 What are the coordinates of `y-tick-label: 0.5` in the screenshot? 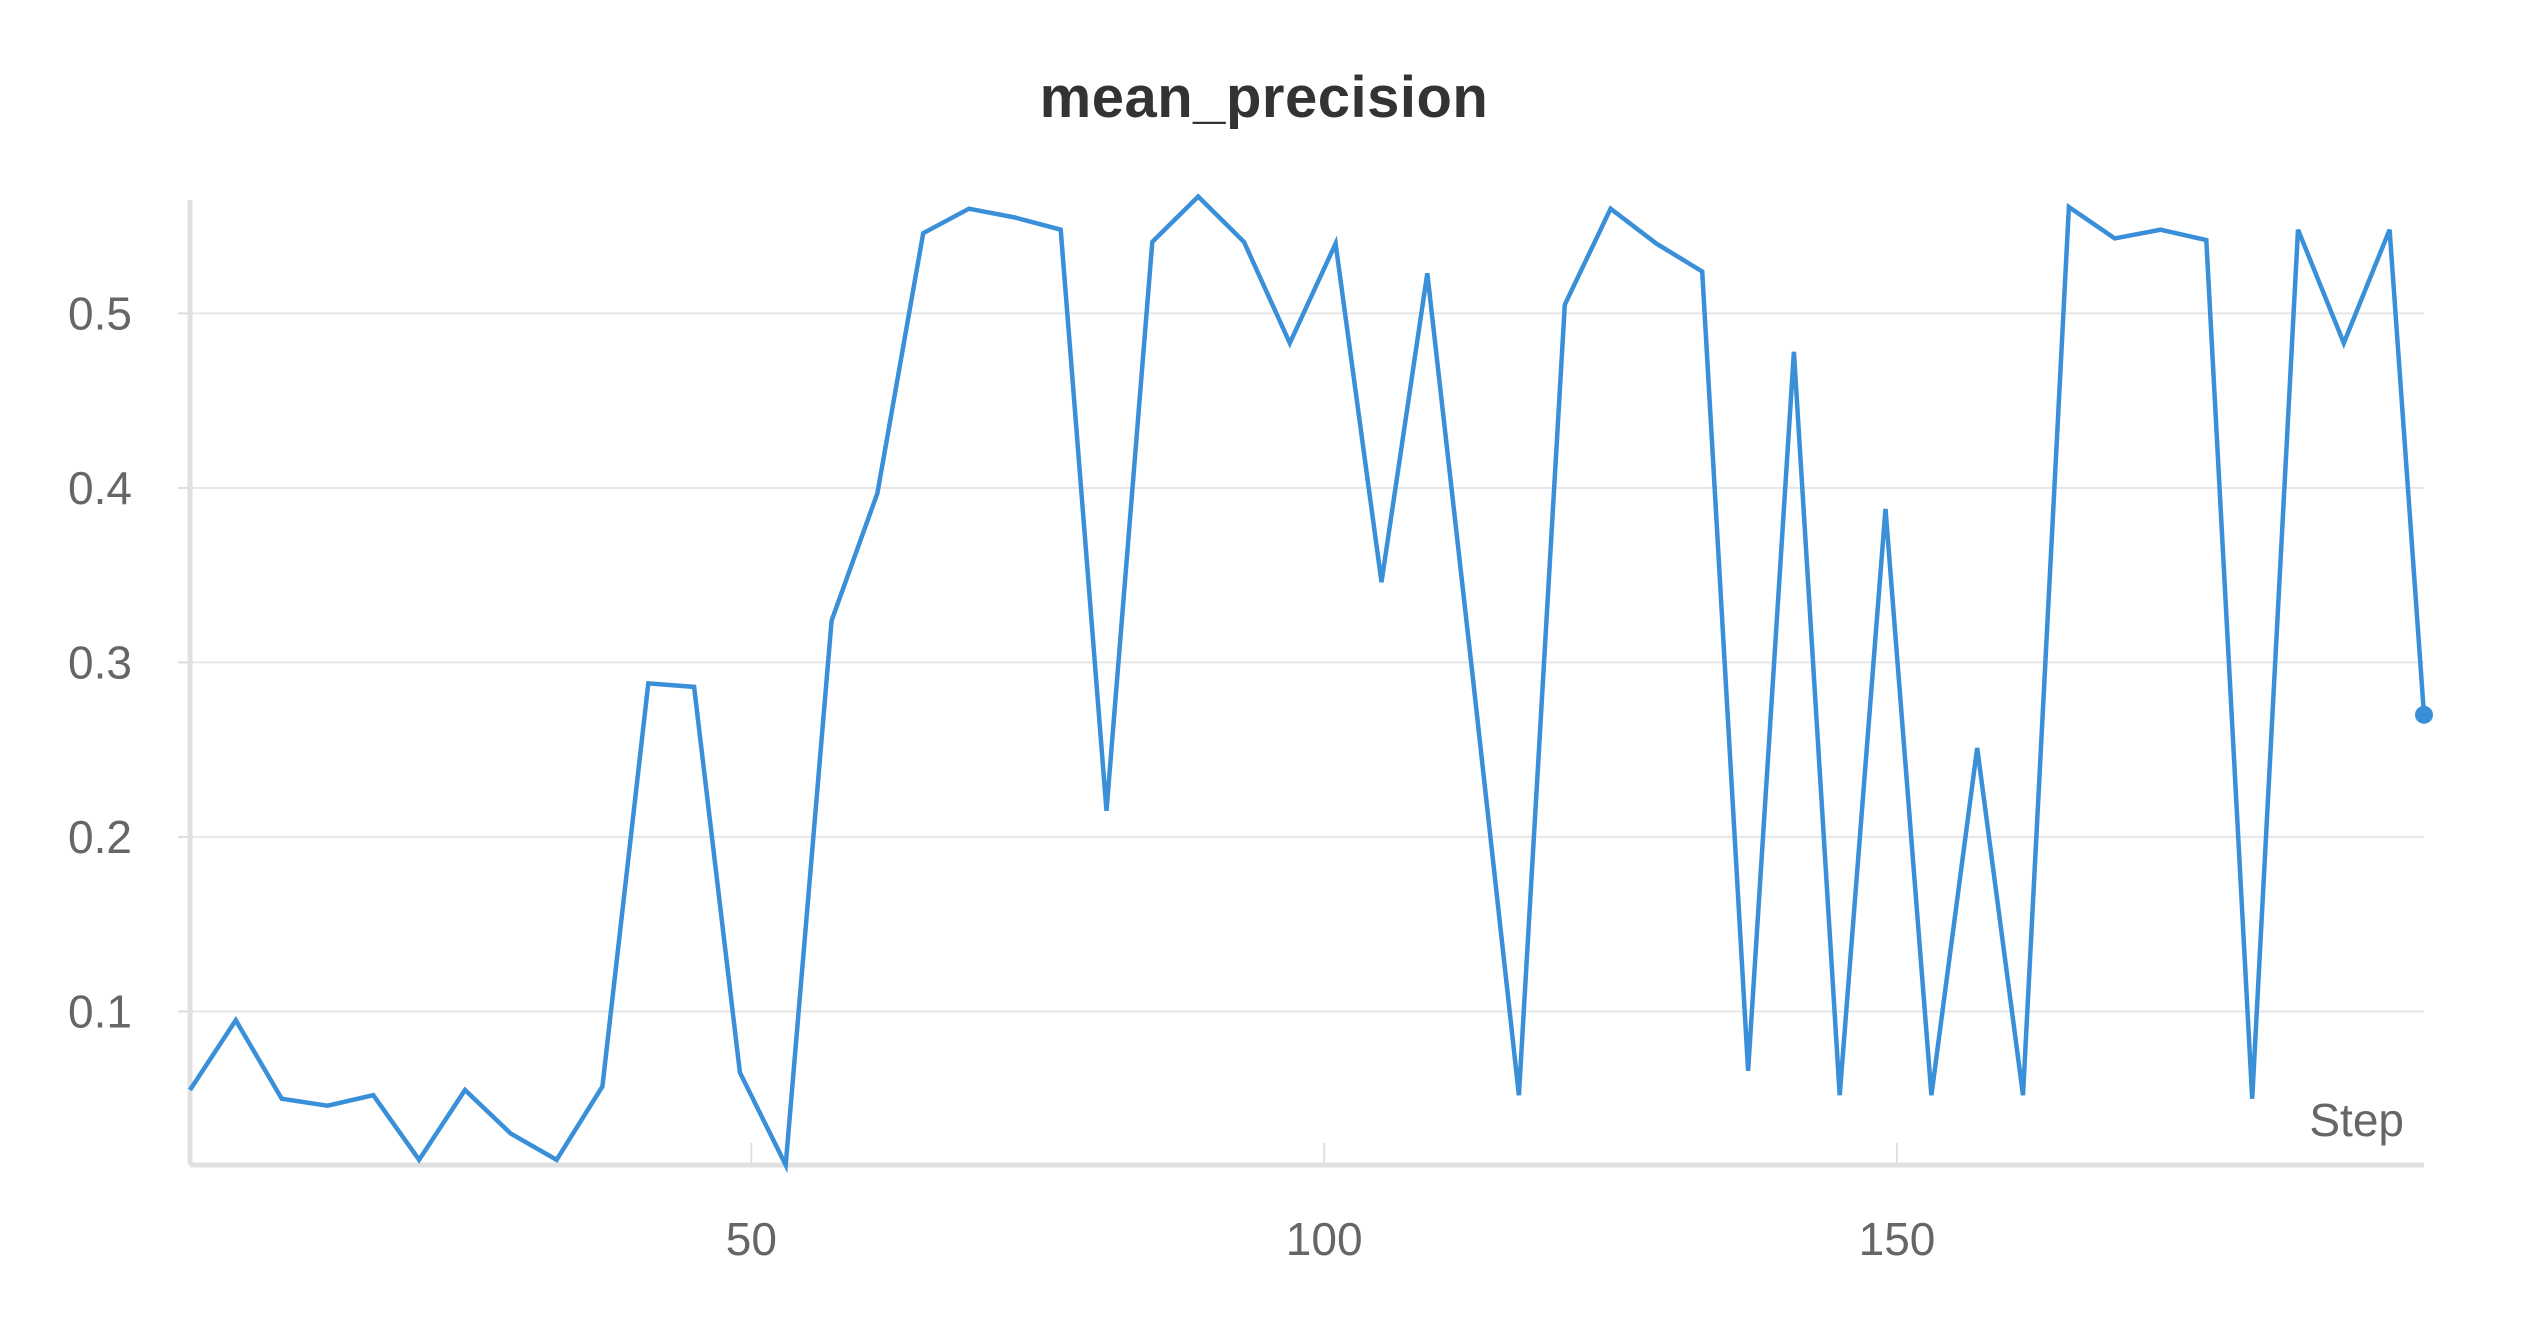 It's located at (100, 313).